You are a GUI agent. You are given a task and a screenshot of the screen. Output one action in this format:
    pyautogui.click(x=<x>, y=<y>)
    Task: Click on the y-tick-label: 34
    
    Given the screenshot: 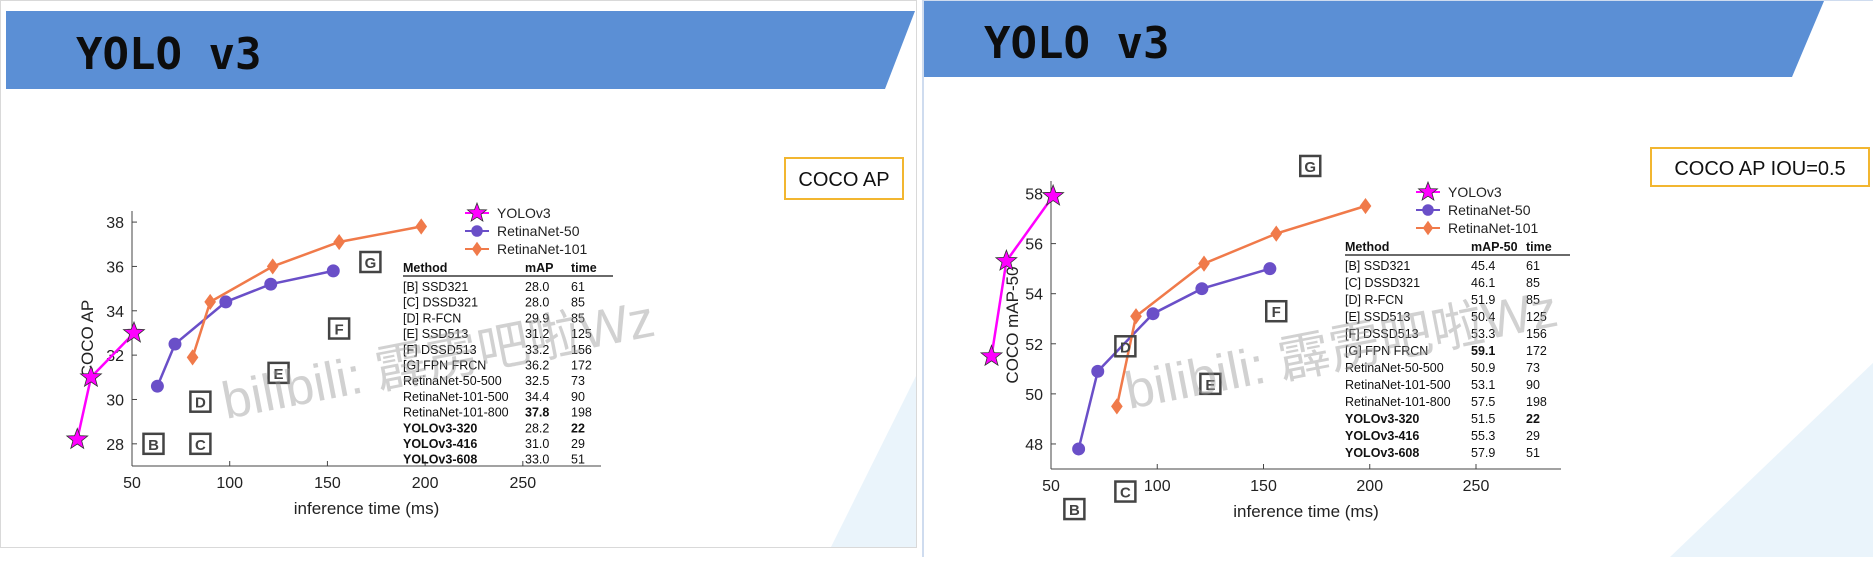 What is the action you would take?
    pyautogui.click(x=115, y=312)
    